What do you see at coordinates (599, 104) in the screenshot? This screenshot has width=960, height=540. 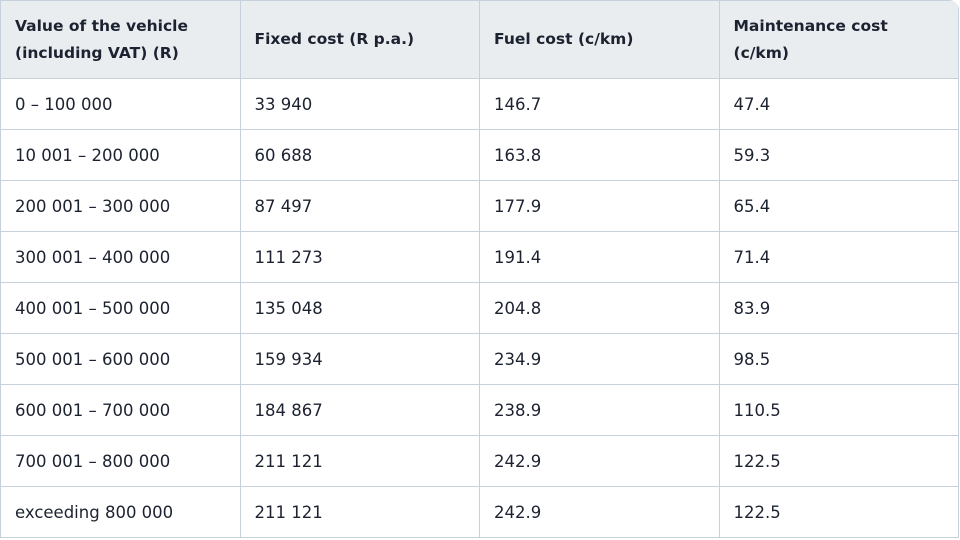 I see `table-cell: 146.7` at bounding box center [599, 104].